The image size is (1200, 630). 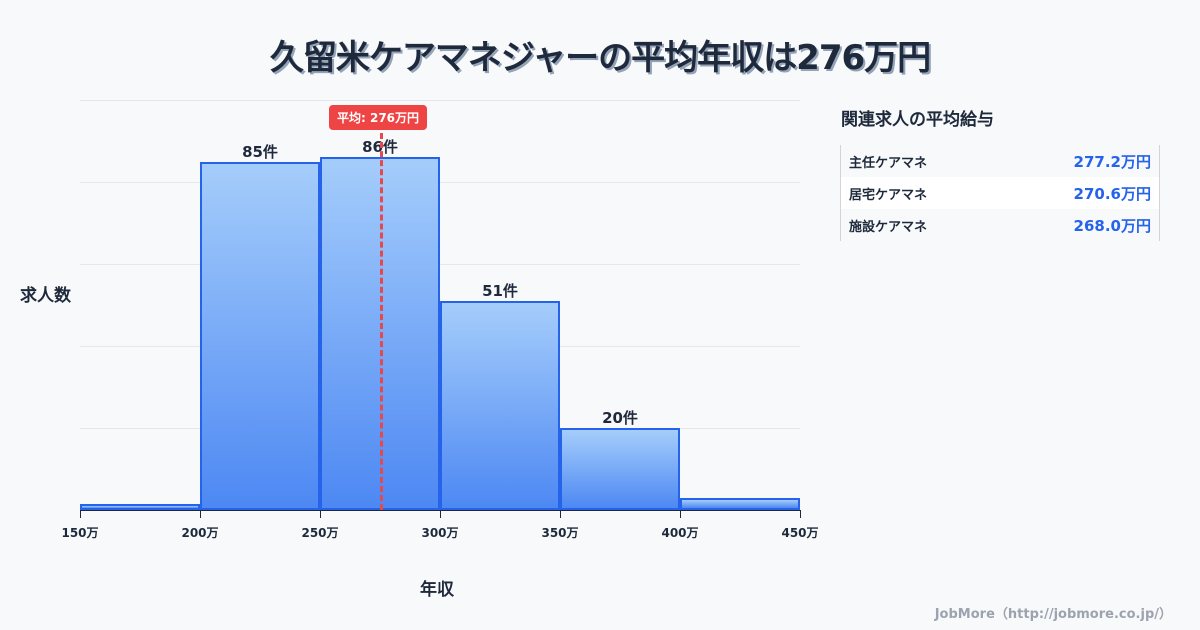 What do you see at coordinates (381, 321) in the screenshot?
I see `mean-line` at bounding box center [381, 321].